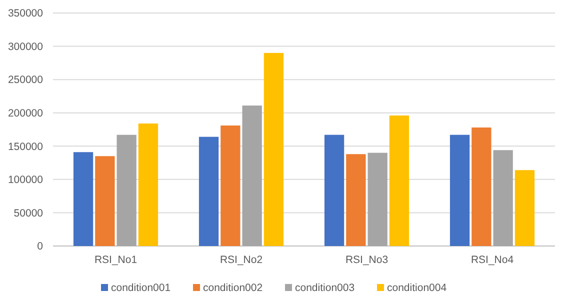  I want to click on legend-label: condition001, so click(141, 288).